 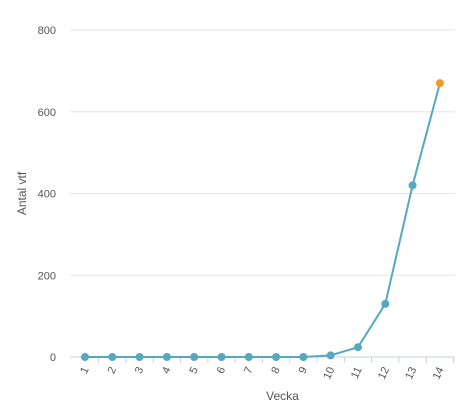 What do you see at coordinates (411, 373) in the screenshot?
I see `x-tick-label: 13` at bounding box center [411, 373].